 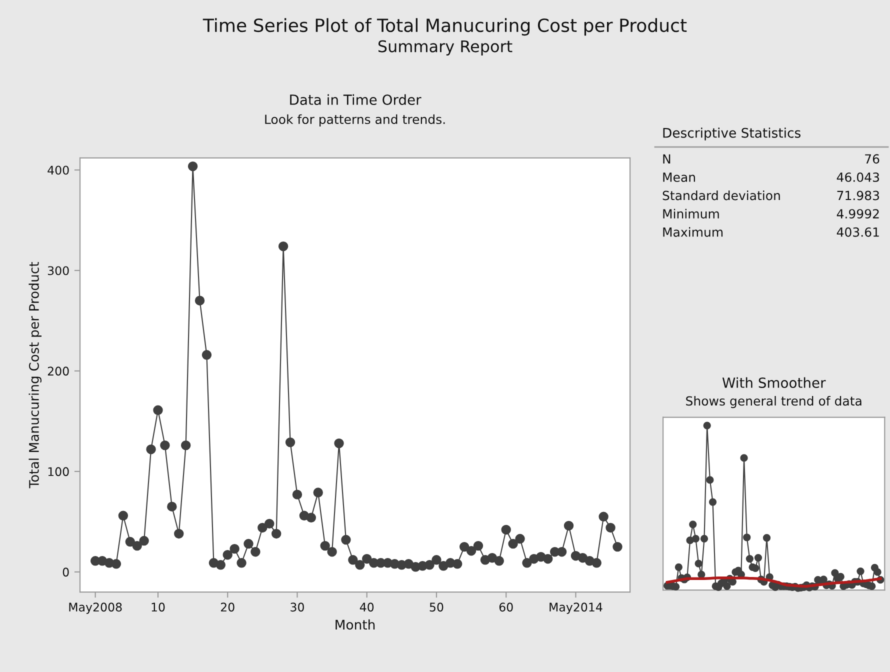 I want to click on text: N, so click(x=666, y=159).